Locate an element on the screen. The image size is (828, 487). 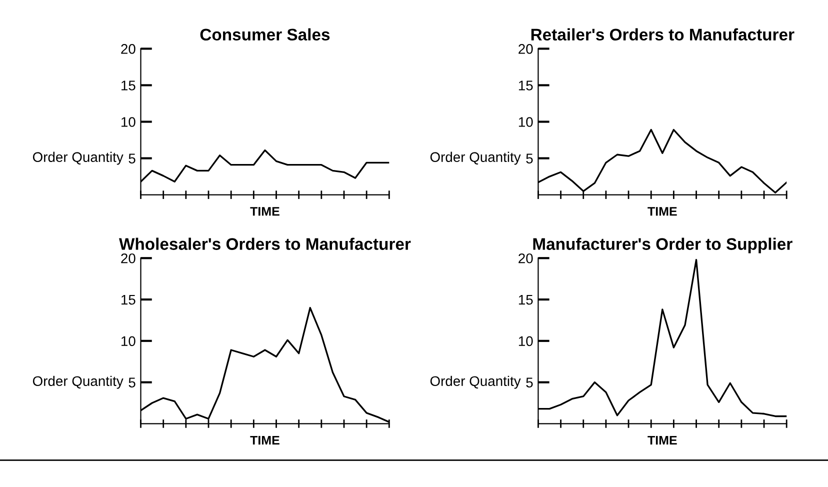
chart-title: Wholesaler's Orders to Manufacturer is located at coordinates (264, 244).